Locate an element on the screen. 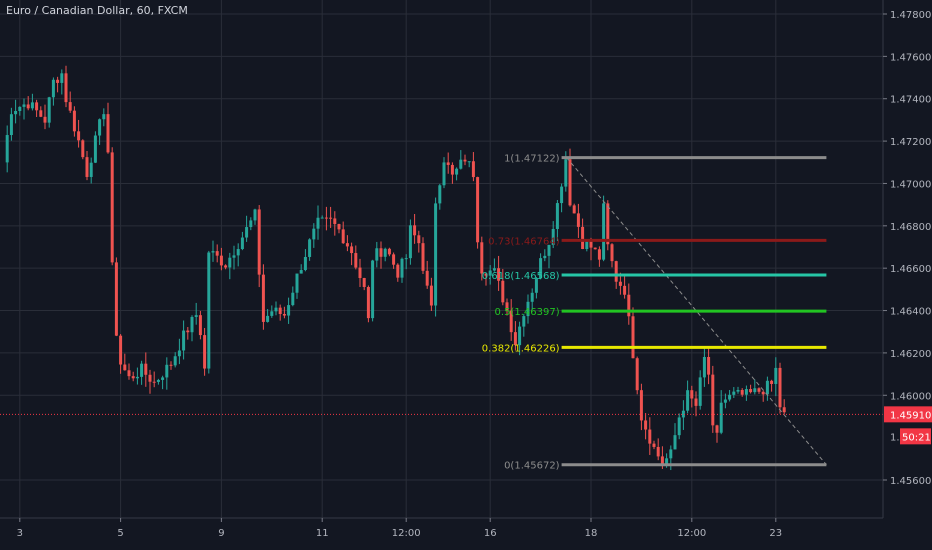 Image resolution: width=932 pixels, height=550 pixels. fib-level-label: 0.73(1.46764) is located at coordinates (524, 241).